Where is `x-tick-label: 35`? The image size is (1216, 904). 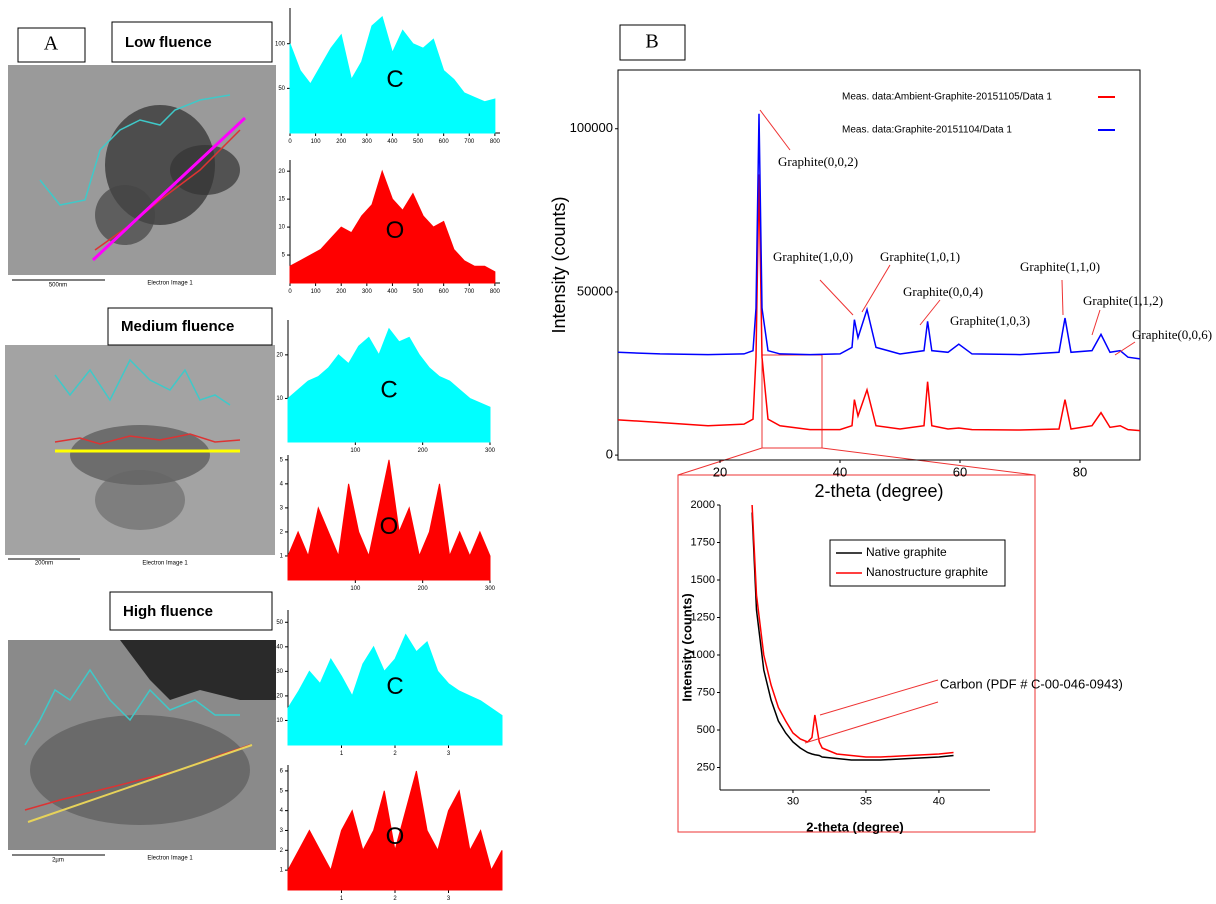
x-tick-label: 35 is located at coordinates (866, 802).